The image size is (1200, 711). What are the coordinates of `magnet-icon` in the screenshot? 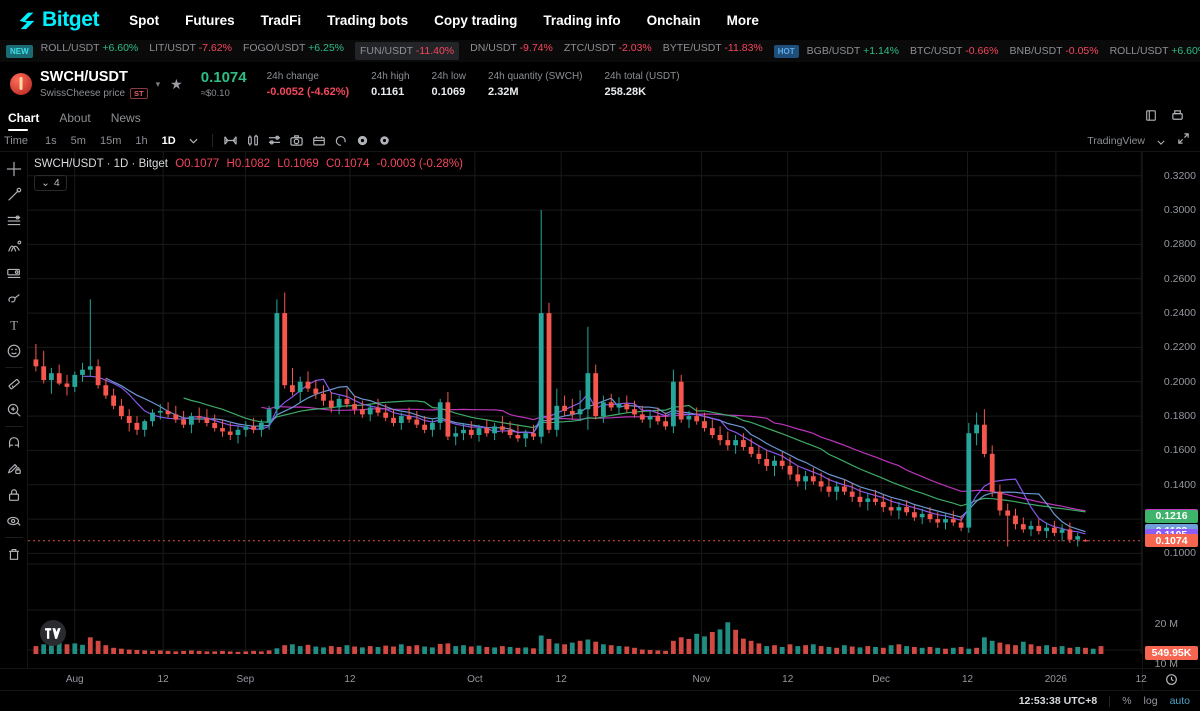 It's located at (14, 443).